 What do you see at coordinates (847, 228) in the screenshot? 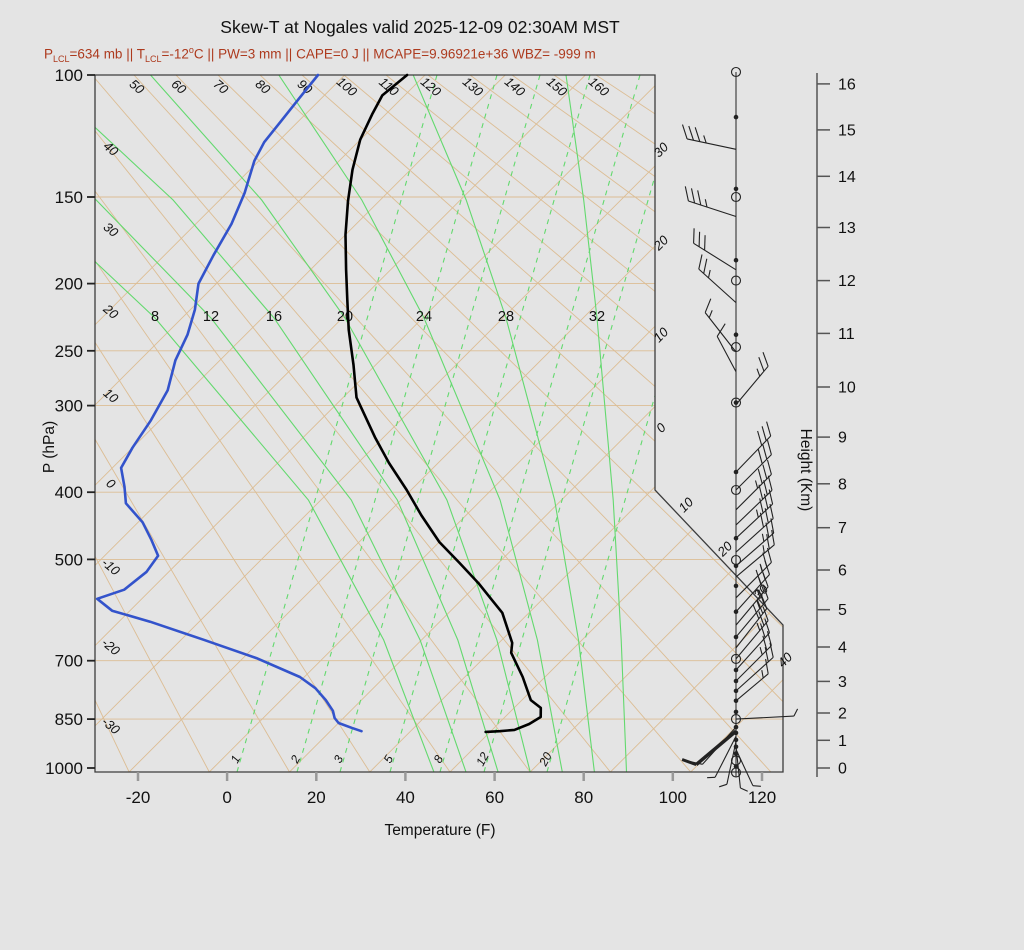
I see `svg-text: 13` at bounding box center [847, 228].